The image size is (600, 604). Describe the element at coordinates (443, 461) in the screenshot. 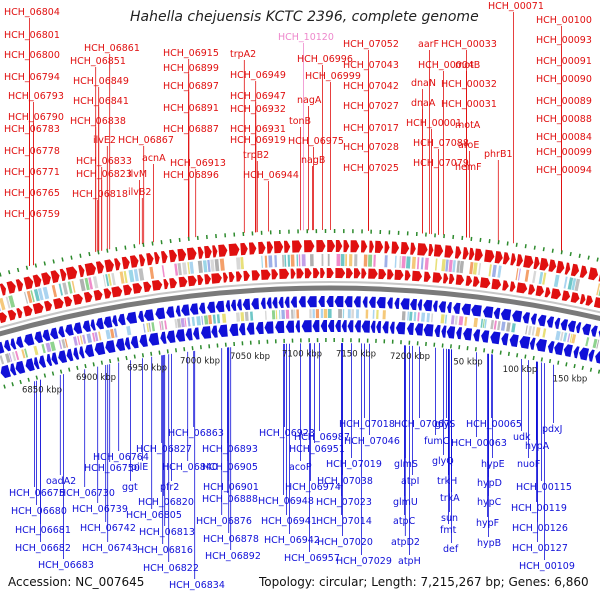

I see `gene-label-glyq: glyQ` at that location.